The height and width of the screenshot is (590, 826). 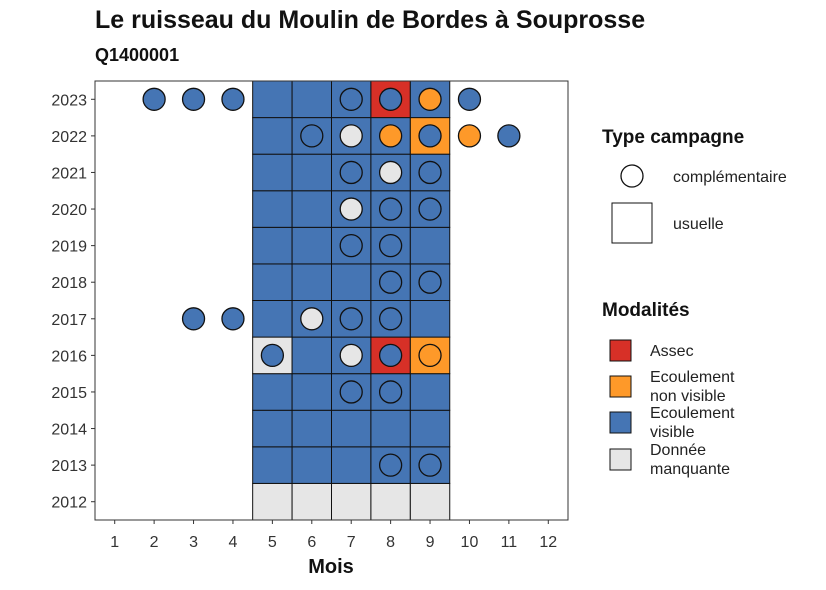 I want to click on x-tick-label: 5, so click(x=272, y=542).